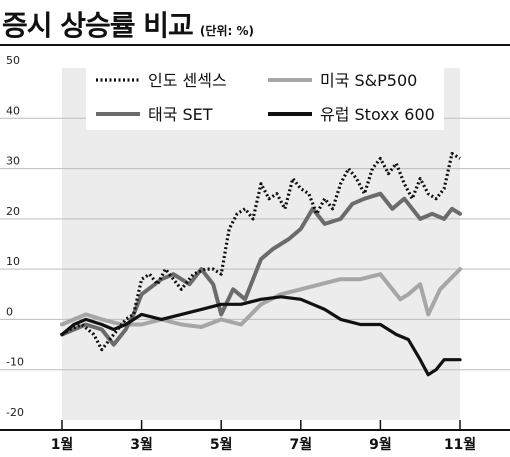 This screenshot has height=457, width=510. I want to click on legend-label-3: 유럽 Stoxx 600, so click(377, 114).